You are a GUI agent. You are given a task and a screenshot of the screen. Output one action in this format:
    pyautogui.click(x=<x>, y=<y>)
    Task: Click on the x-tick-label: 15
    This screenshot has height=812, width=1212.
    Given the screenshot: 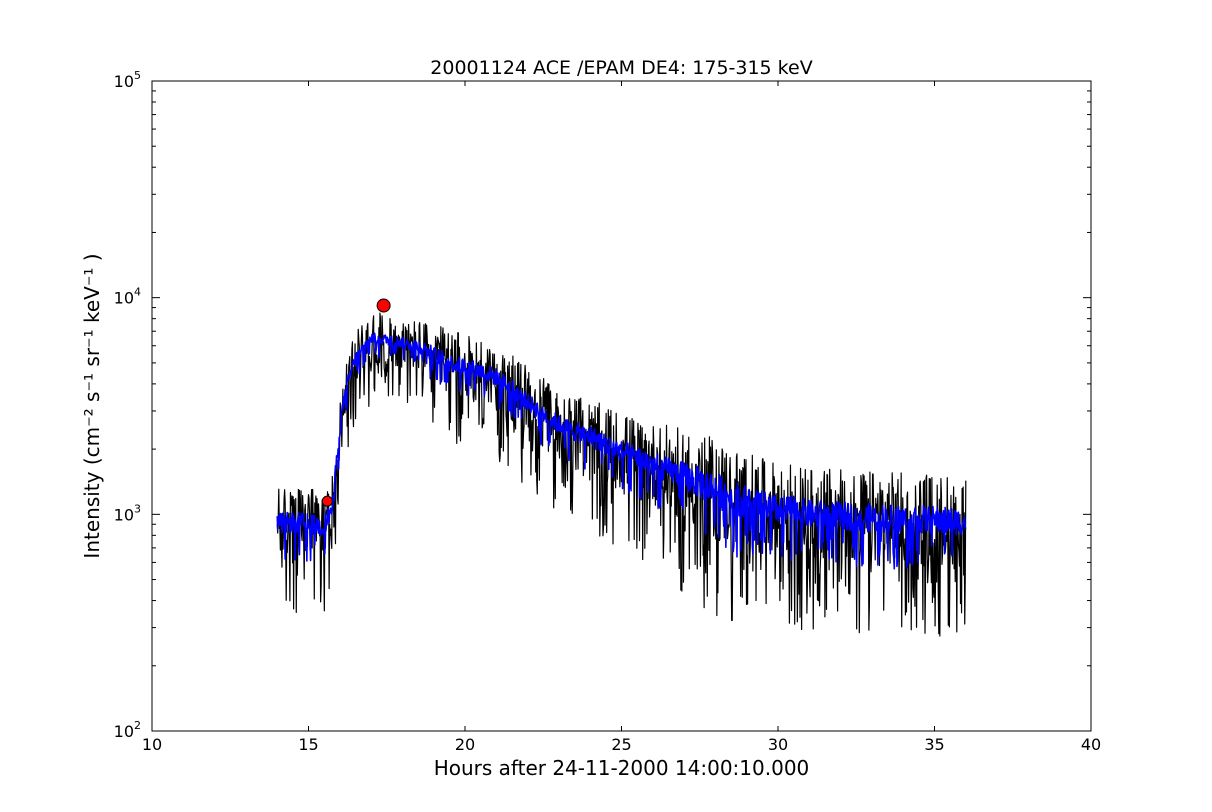 What is the action you would take?
    pyautogui.click(x=308, y=744)
    